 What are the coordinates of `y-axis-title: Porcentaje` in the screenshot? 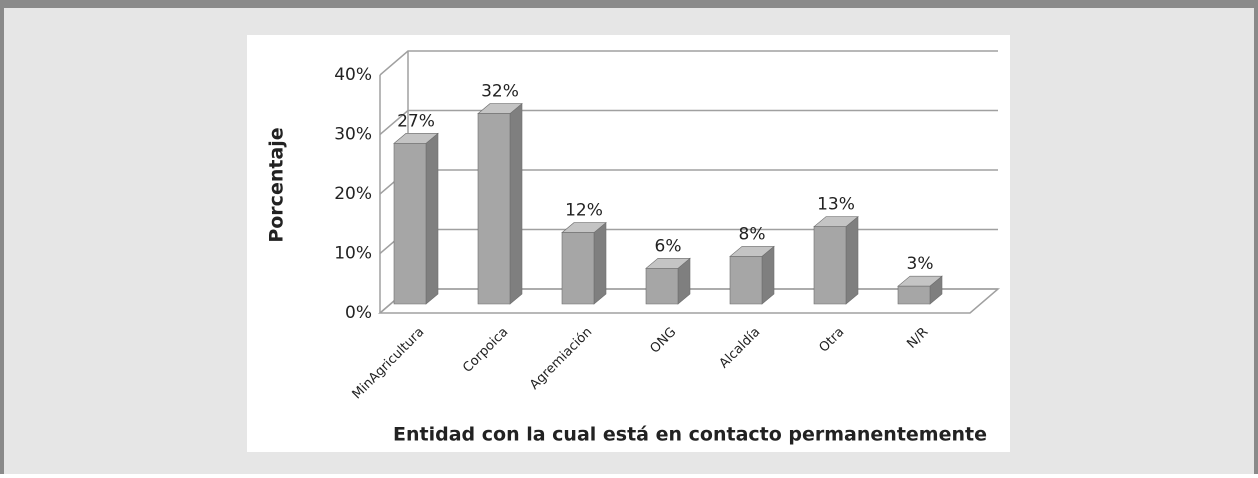 It's located at (277, 184).